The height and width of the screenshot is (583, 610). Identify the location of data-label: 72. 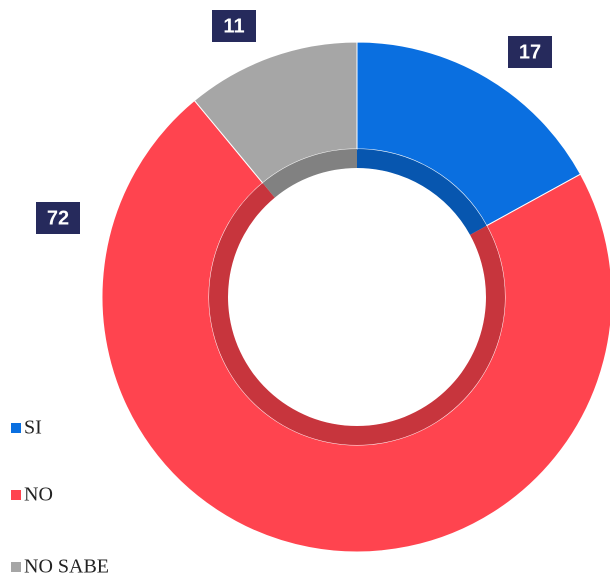
(58, 218).